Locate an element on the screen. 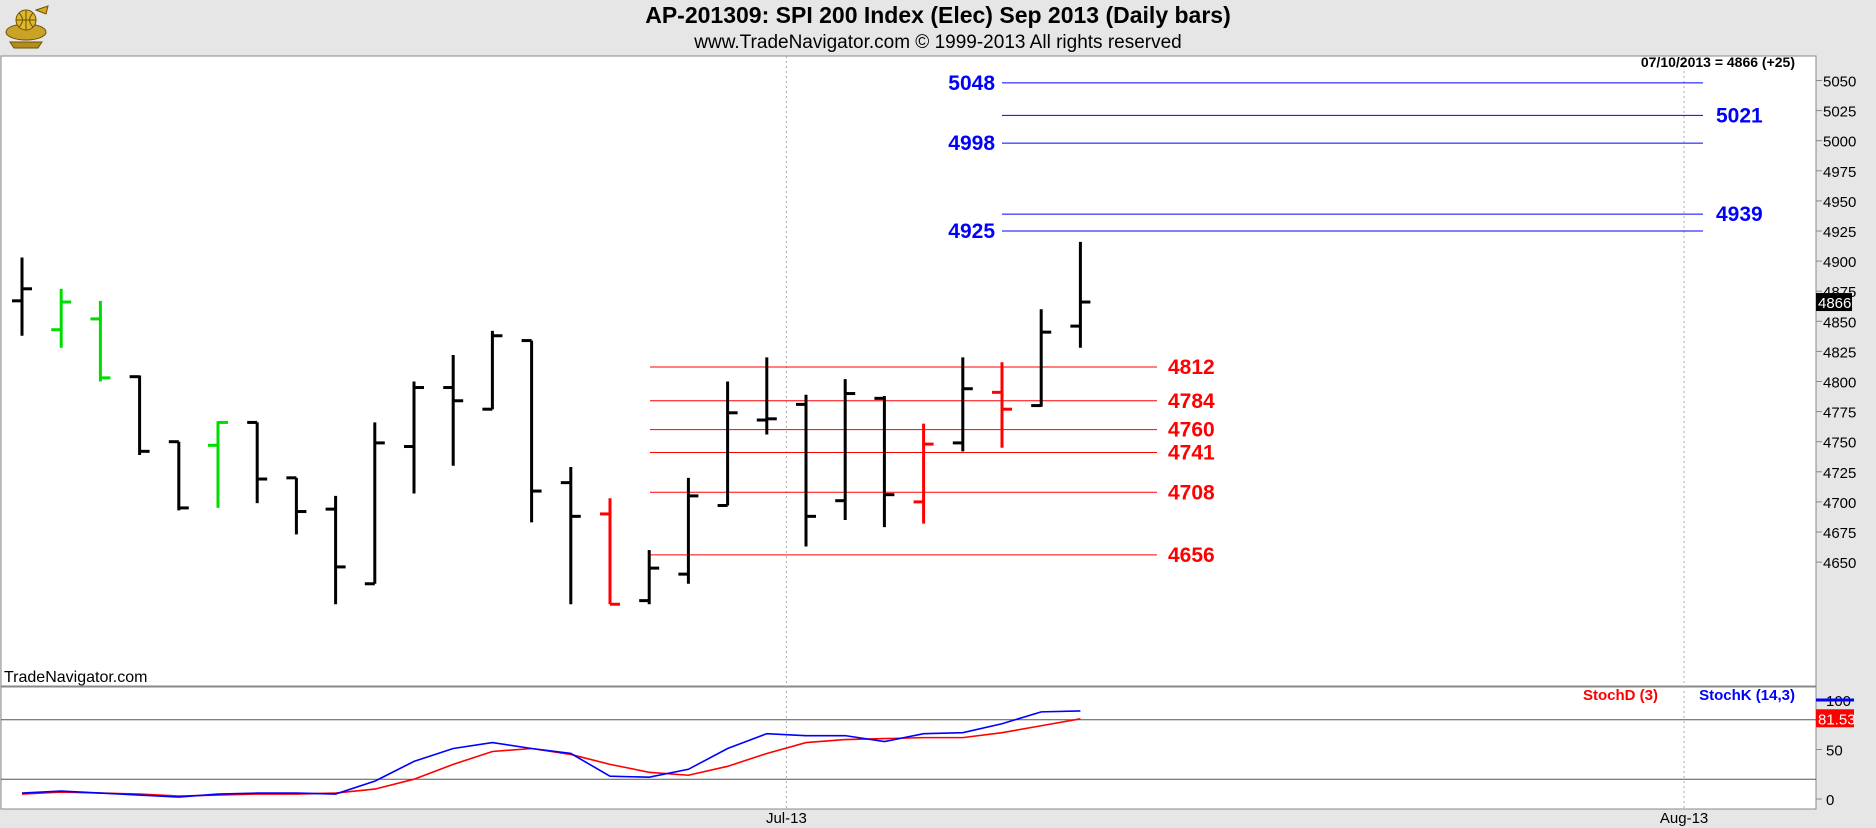 Image resolution: width=1876 pixels, height=828 pixels. level-label: 4925 is located at coordinates (971, 231).